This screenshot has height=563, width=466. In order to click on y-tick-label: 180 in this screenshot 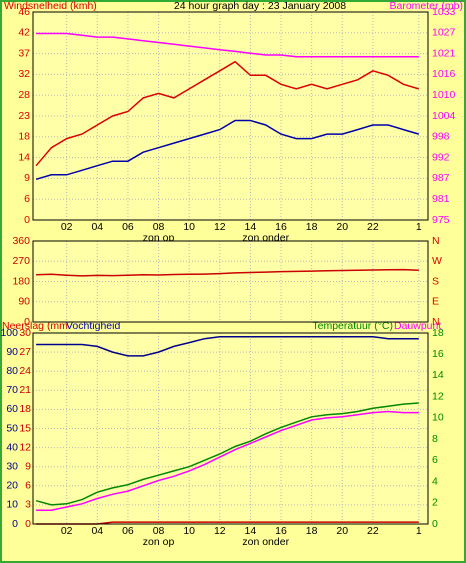, I will do `click(21, 281)`.